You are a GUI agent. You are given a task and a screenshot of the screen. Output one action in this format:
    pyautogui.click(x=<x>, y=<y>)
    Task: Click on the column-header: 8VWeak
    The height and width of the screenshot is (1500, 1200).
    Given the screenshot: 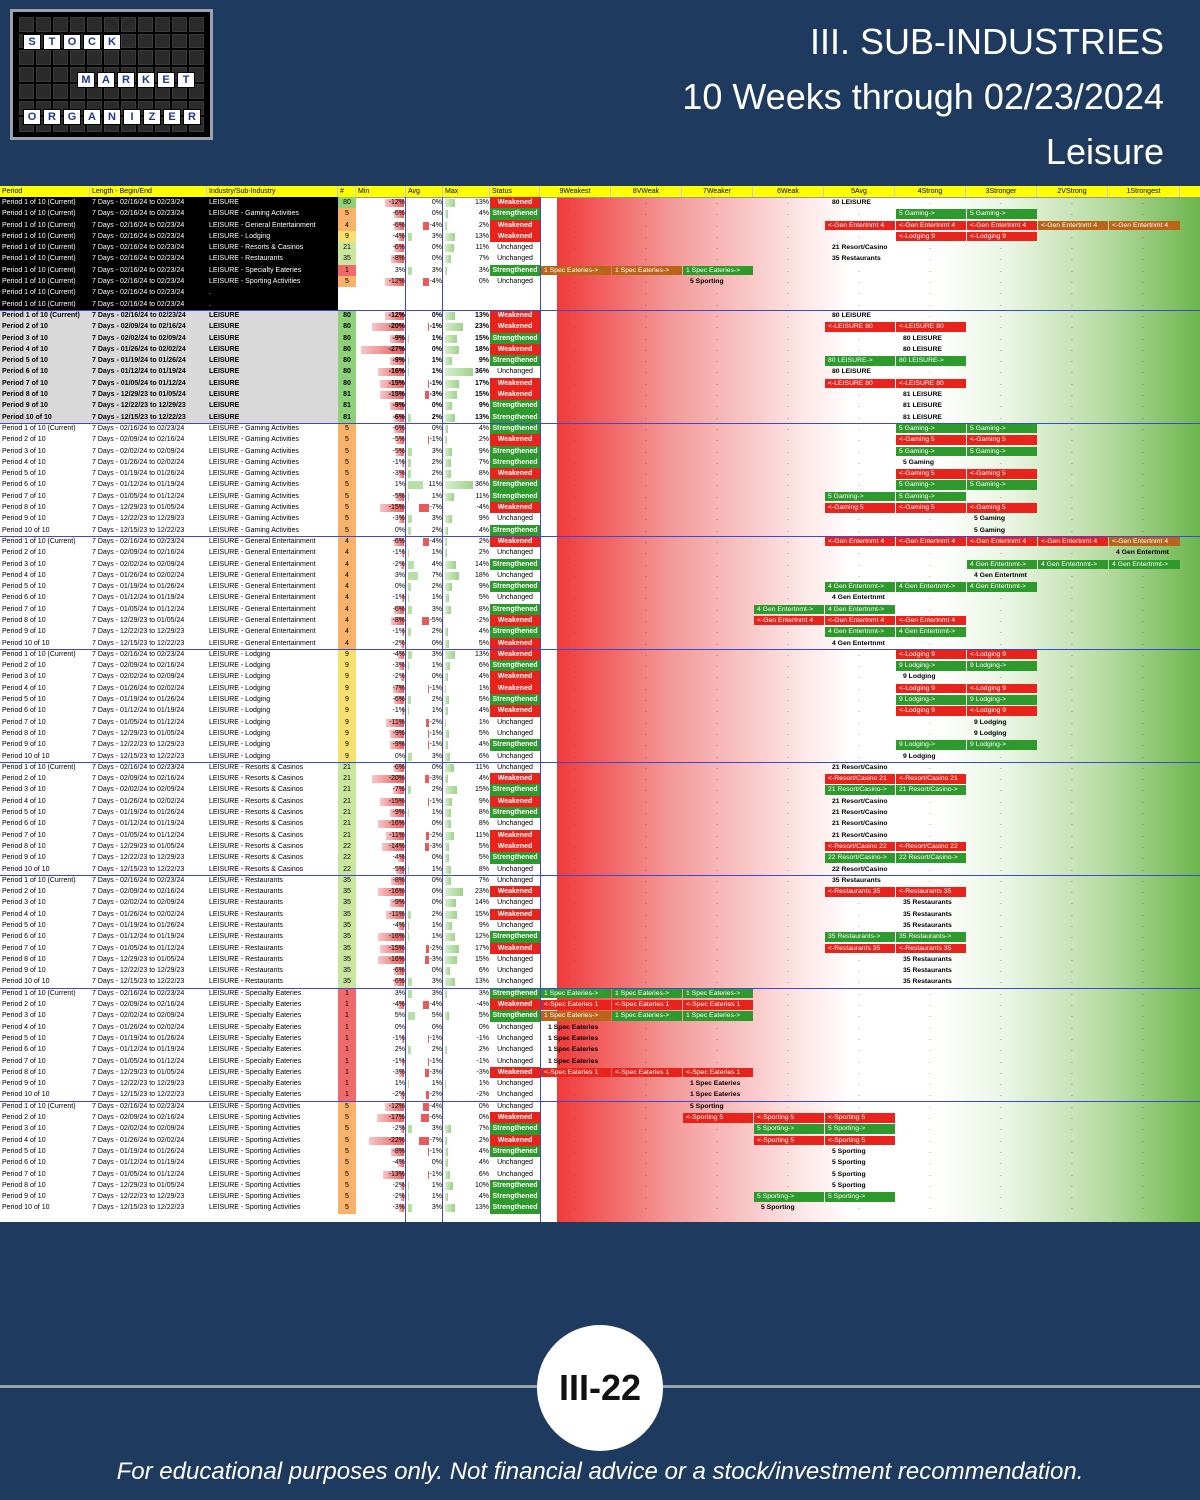 What is the action you would take?
    pyautogui.click(x=646, y=191)
    